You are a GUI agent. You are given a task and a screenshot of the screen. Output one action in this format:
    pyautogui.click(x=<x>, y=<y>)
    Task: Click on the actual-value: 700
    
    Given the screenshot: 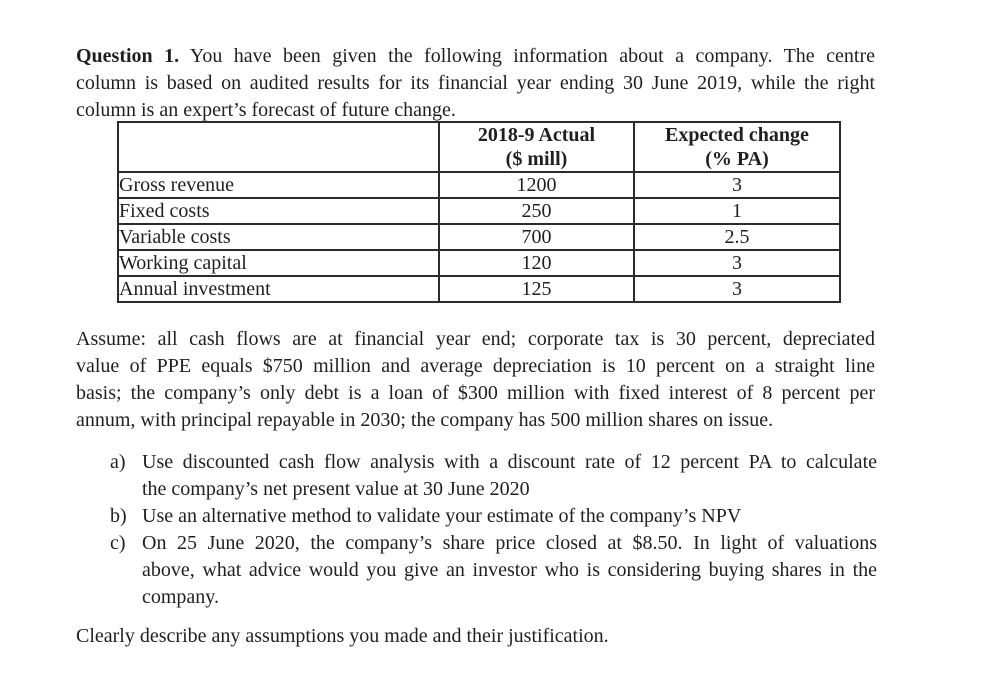 What is the action you would take?
    pyautogui.click(x=536, y=237)
    